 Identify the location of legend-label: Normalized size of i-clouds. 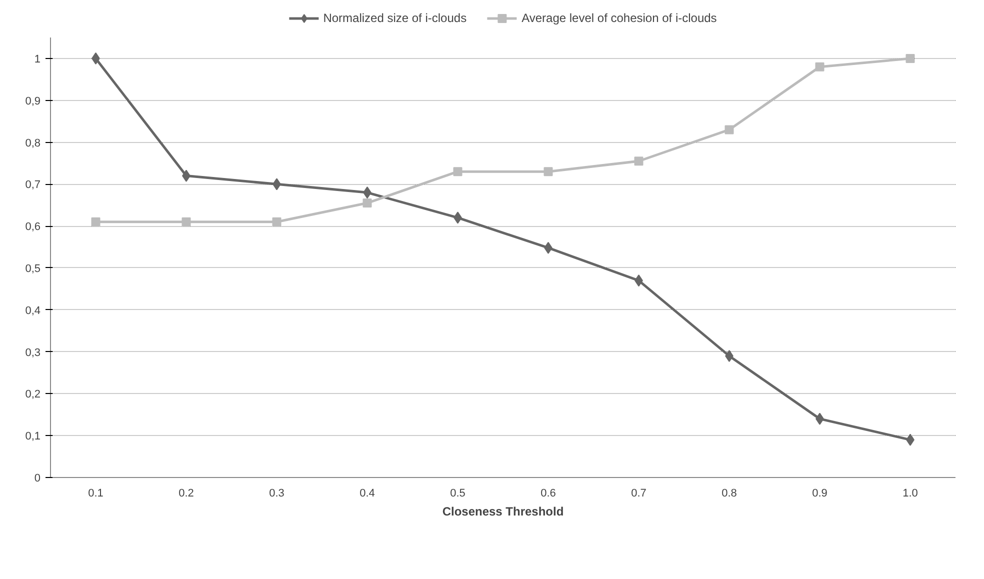
(395, 18).